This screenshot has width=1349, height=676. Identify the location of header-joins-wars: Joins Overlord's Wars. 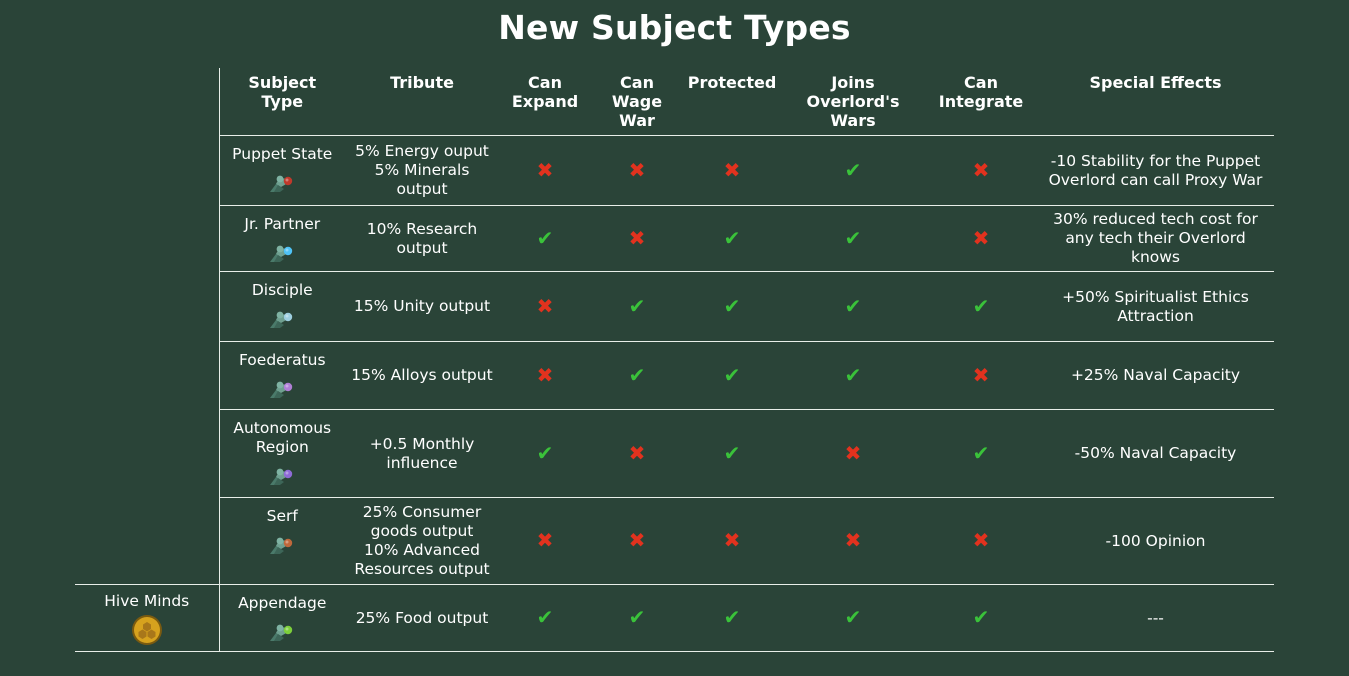
(853, 102).